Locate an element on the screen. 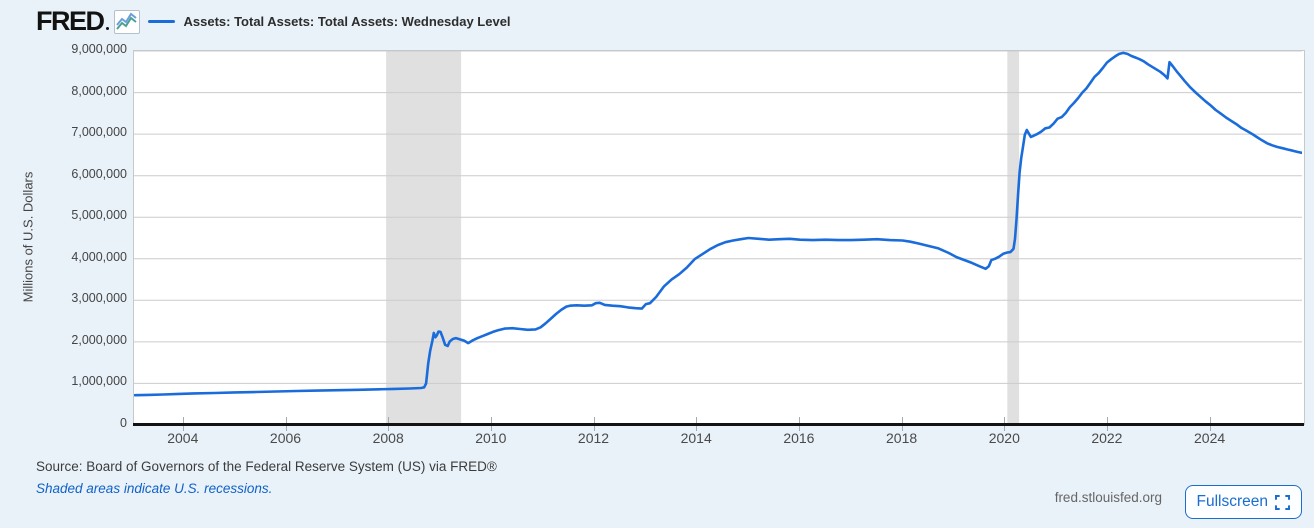  y-tick-label: 5,000,000 is located at coordinates (99, 215).